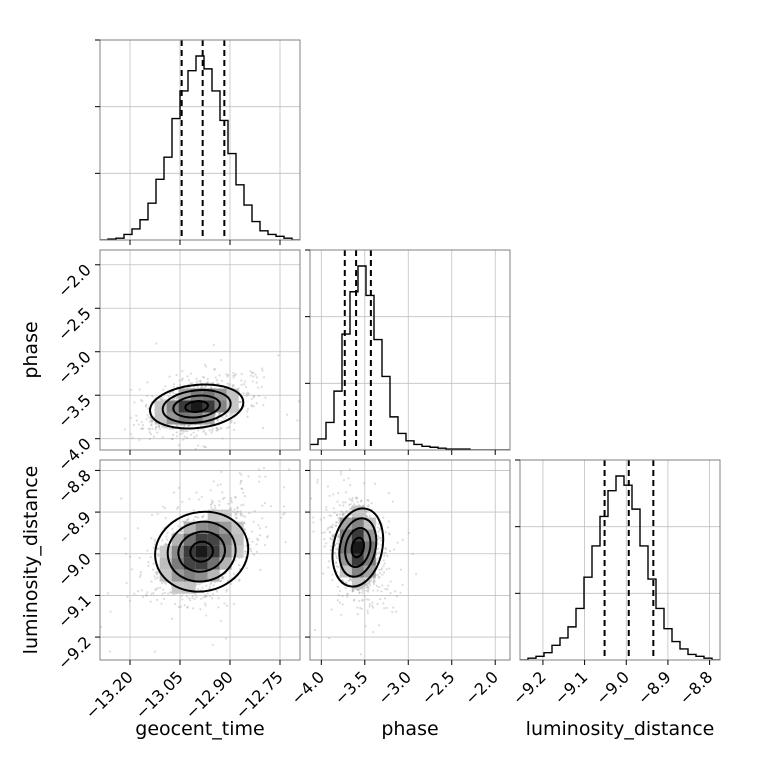  I want to click on y-tick-label: −8.9, so click(74, 527).